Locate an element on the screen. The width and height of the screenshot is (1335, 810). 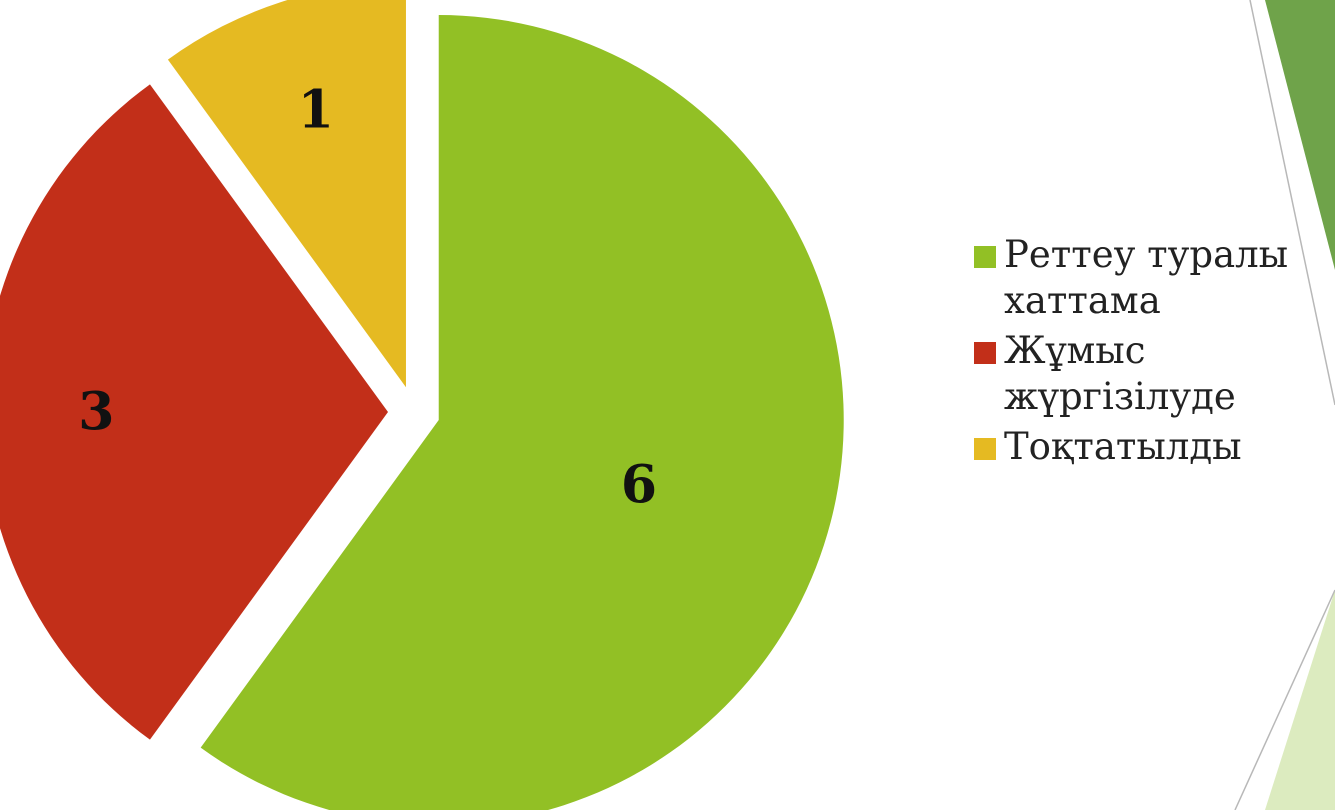
legend-item-1: Жұмыс жүргізілуде is located at coordinates (1144, 374).